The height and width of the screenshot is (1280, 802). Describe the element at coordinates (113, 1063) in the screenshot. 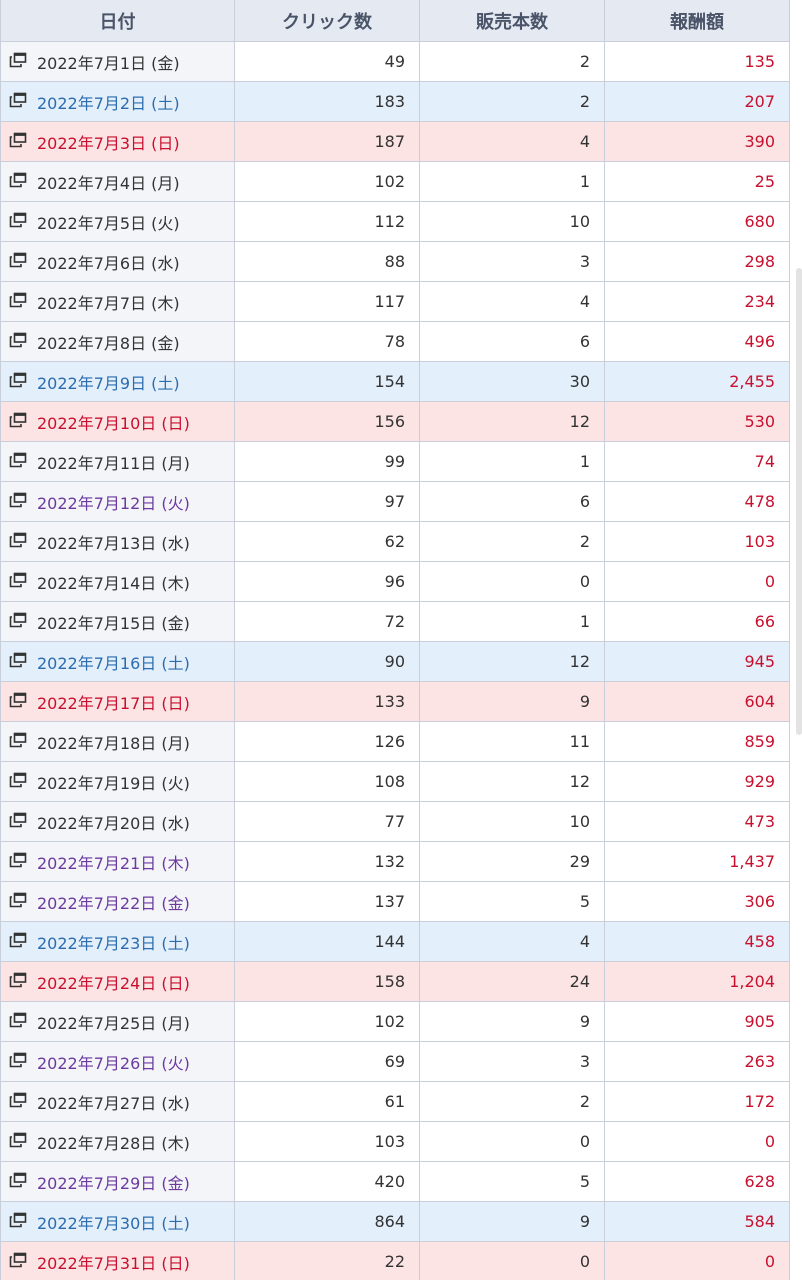

I see `date-link: 2022年7月26日 (火)` at that location.